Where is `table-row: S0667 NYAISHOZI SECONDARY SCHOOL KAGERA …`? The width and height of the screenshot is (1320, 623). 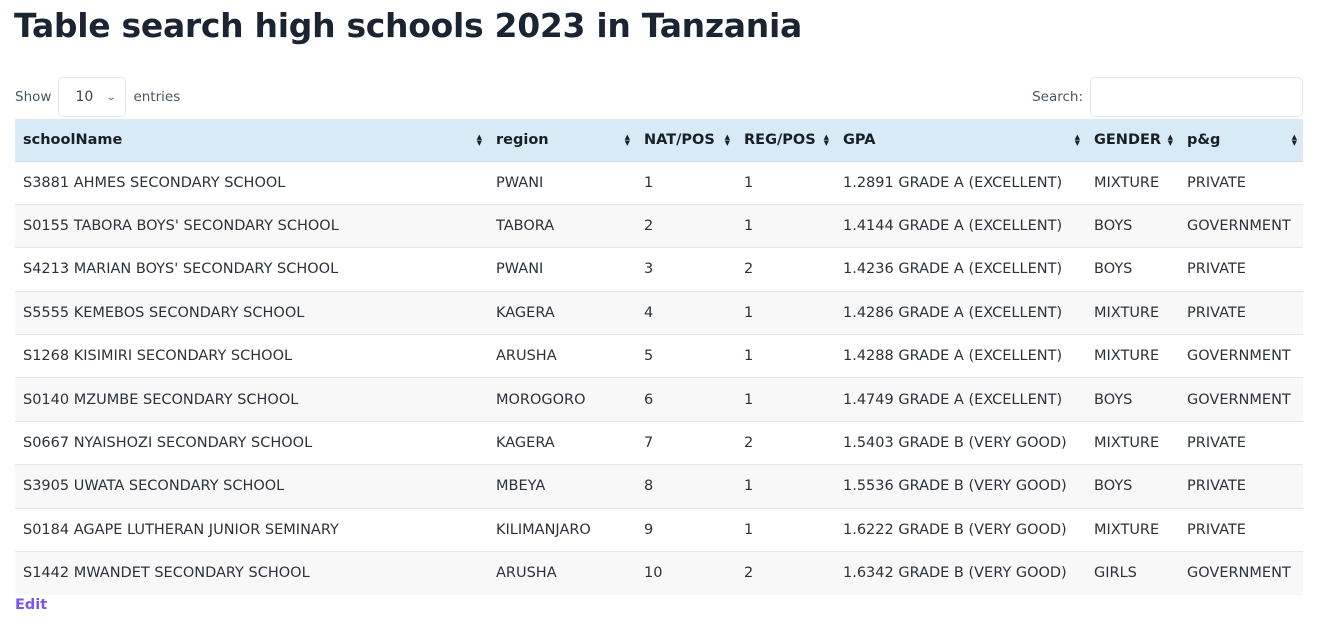 table-row: S0667 NYAISHOZI SECONDARY SCHOOL KAGERA … is located at coordinates (659, 443).